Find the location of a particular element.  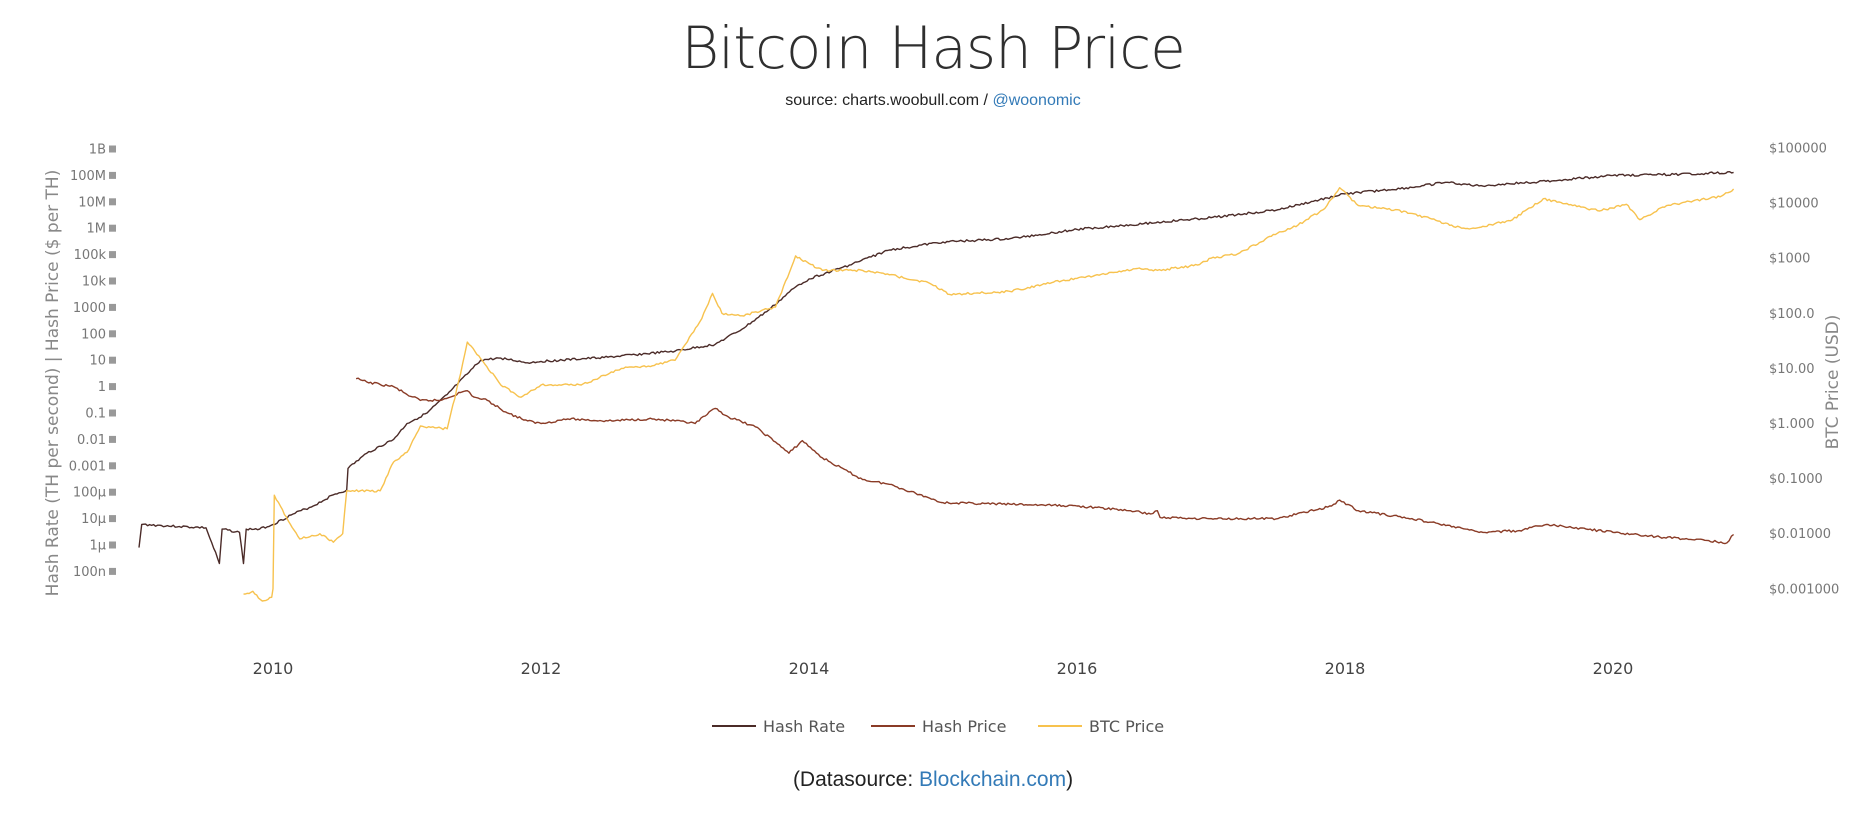

datasource-note: (Datasource: Blockchain.com) is located at coordinates (933, 780).